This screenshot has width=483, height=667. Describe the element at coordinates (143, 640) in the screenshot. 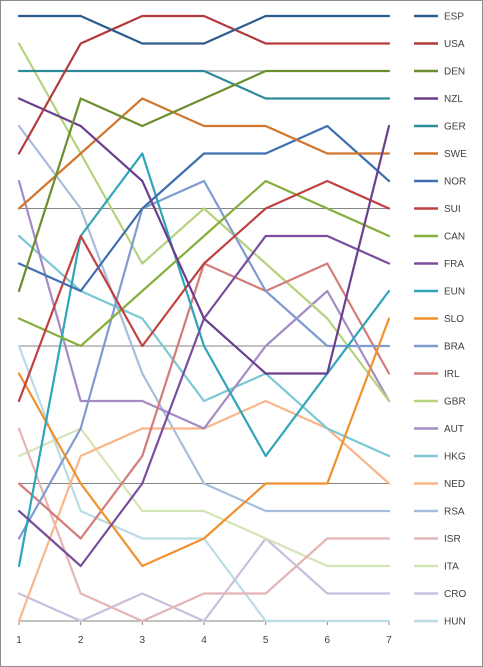

I see `x-tick-label: 3` at that location.